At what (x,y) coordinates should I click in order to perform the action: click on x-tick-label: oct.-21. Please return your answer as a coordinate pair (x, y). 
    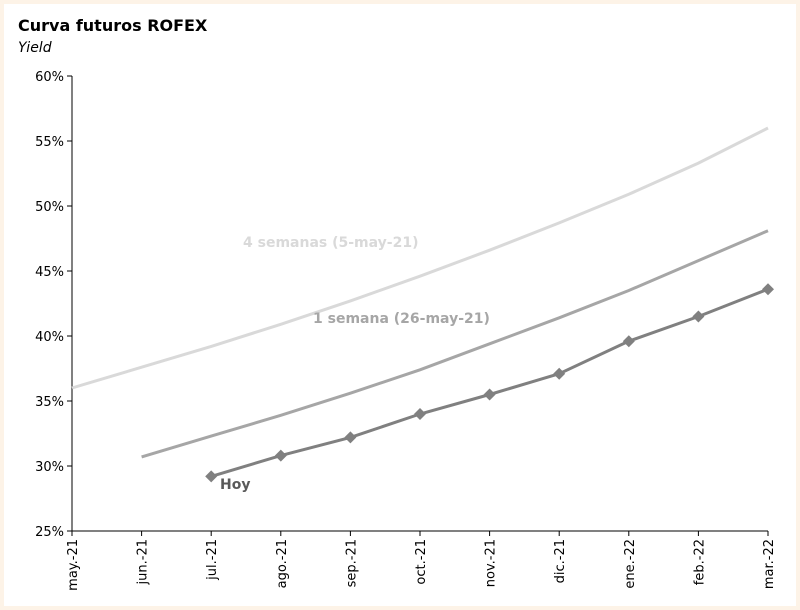
    Looking at the image, I should click on (421, 562).